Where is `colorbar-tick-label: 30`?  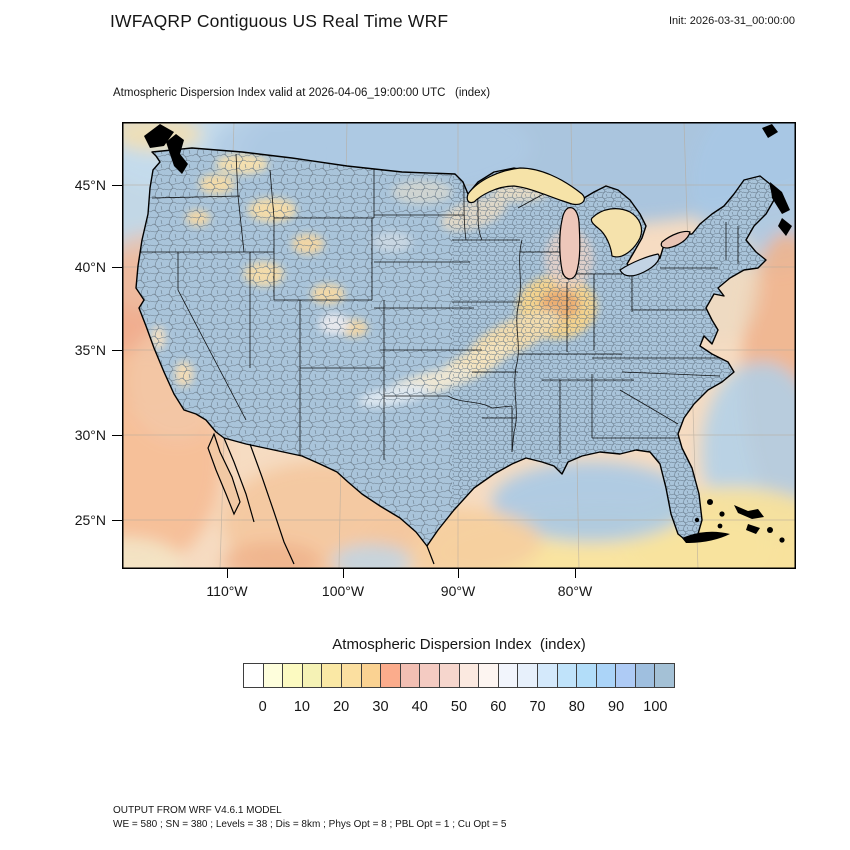
colorbar-tick-label: 30 is located at coordinates (380, 707).